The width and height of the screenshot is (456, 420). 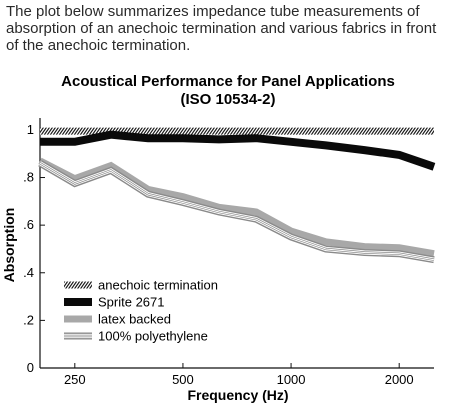 I want to click on y-axis-label: Absorption, so click(x=9, y=245).